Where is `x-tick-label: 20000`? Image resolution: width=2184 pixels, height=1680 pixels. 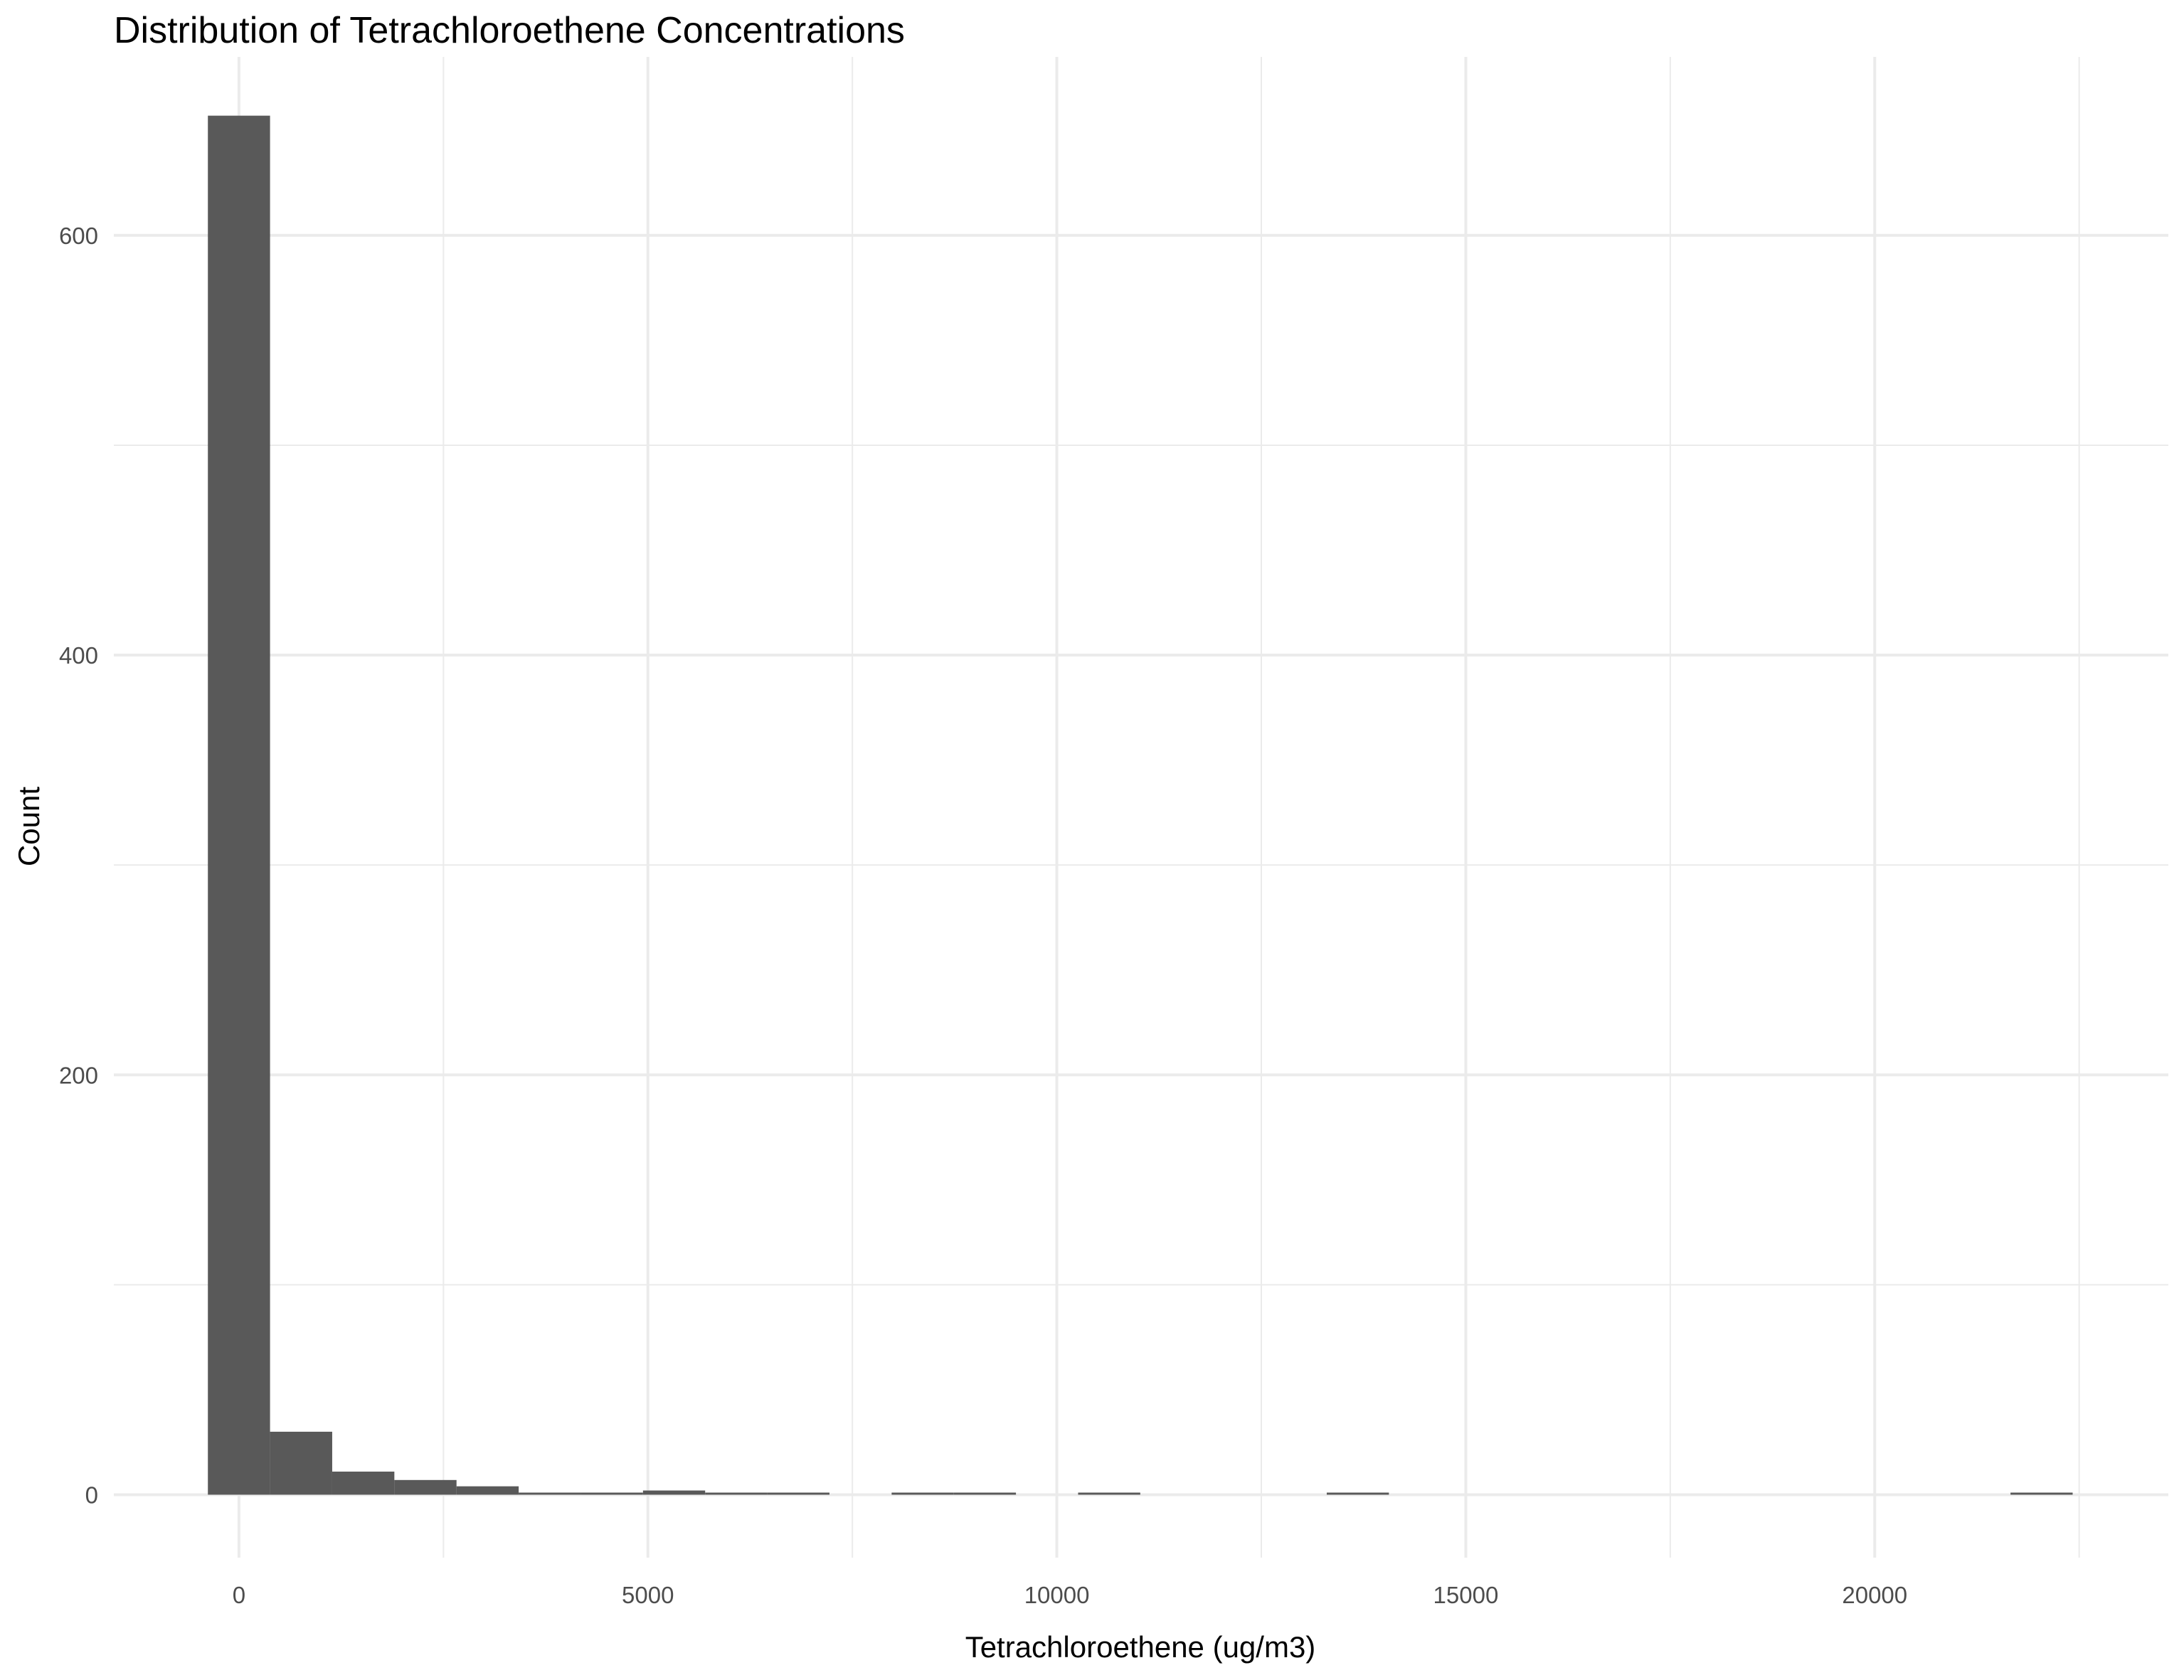
x-tick-label: 20000 is located at coordinates (1874, 1595).